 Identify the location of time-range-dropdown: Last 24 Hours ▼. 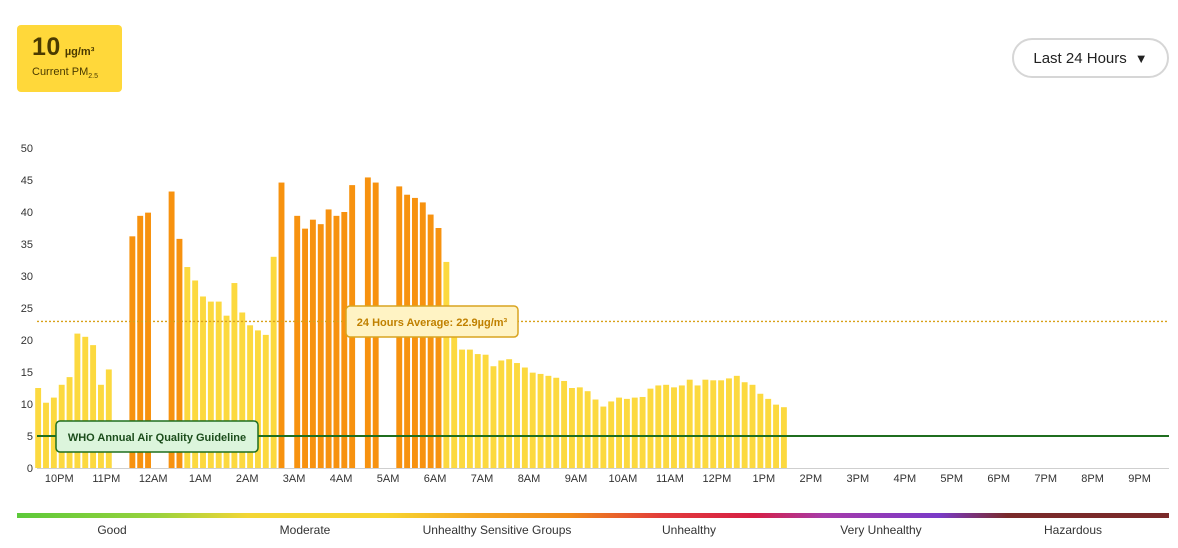
(1090, 58).